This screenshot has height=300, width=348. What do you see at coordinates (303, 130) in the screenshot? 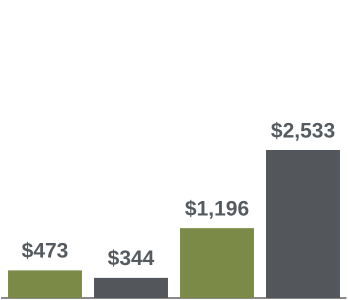
I see `data-label: $2,533` at bounding box center [303, 130].